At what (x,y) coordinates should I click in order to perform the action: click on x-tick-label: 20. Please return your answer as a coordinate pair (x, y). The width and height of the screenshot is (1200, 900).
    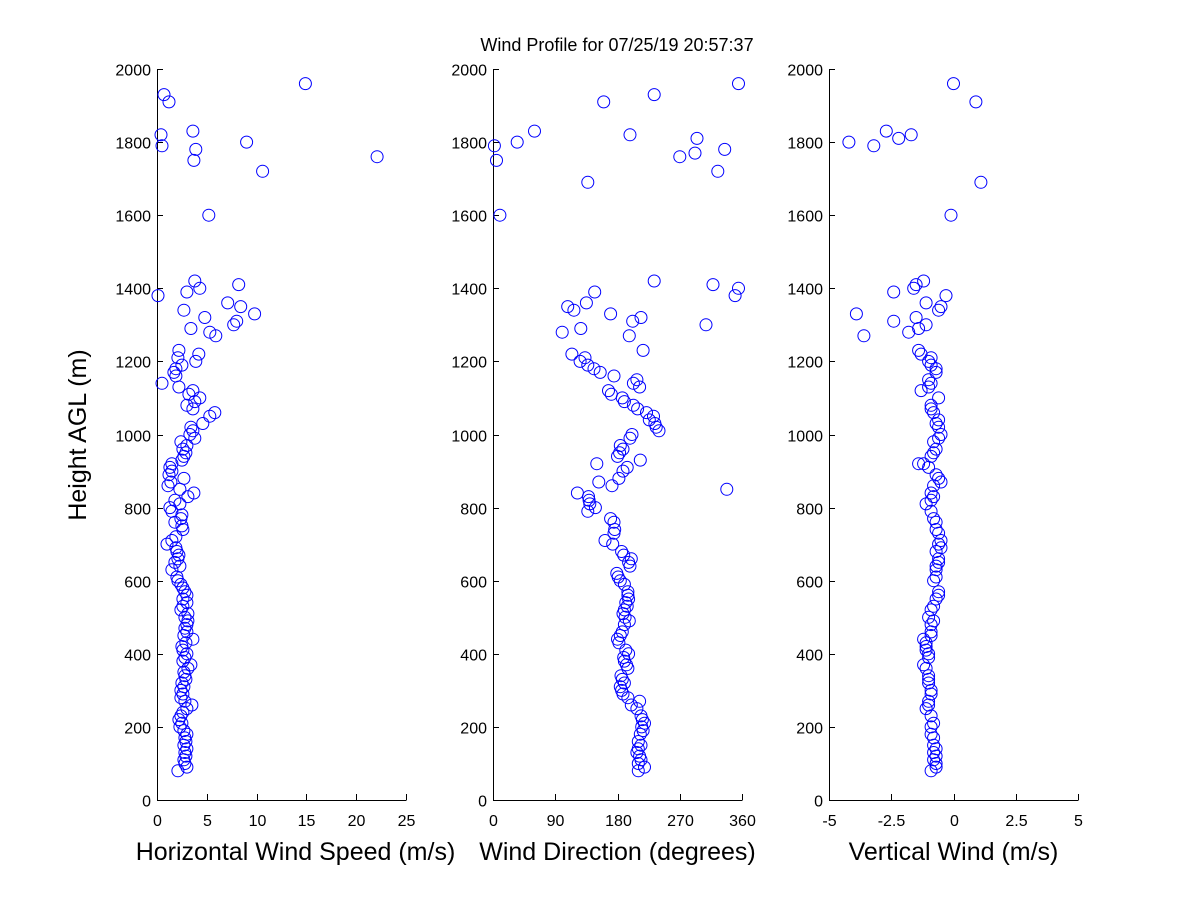
    Looking at the image, I should click on (357, 821).